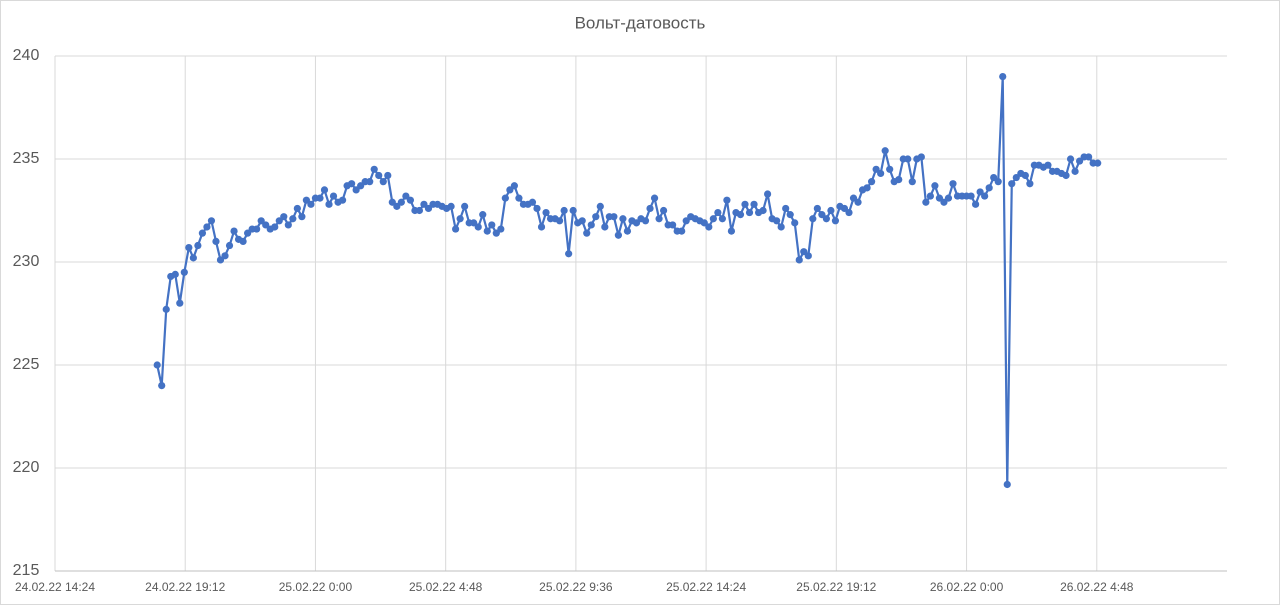  I want to click on y-tick-label: 220, so click(26, 467).